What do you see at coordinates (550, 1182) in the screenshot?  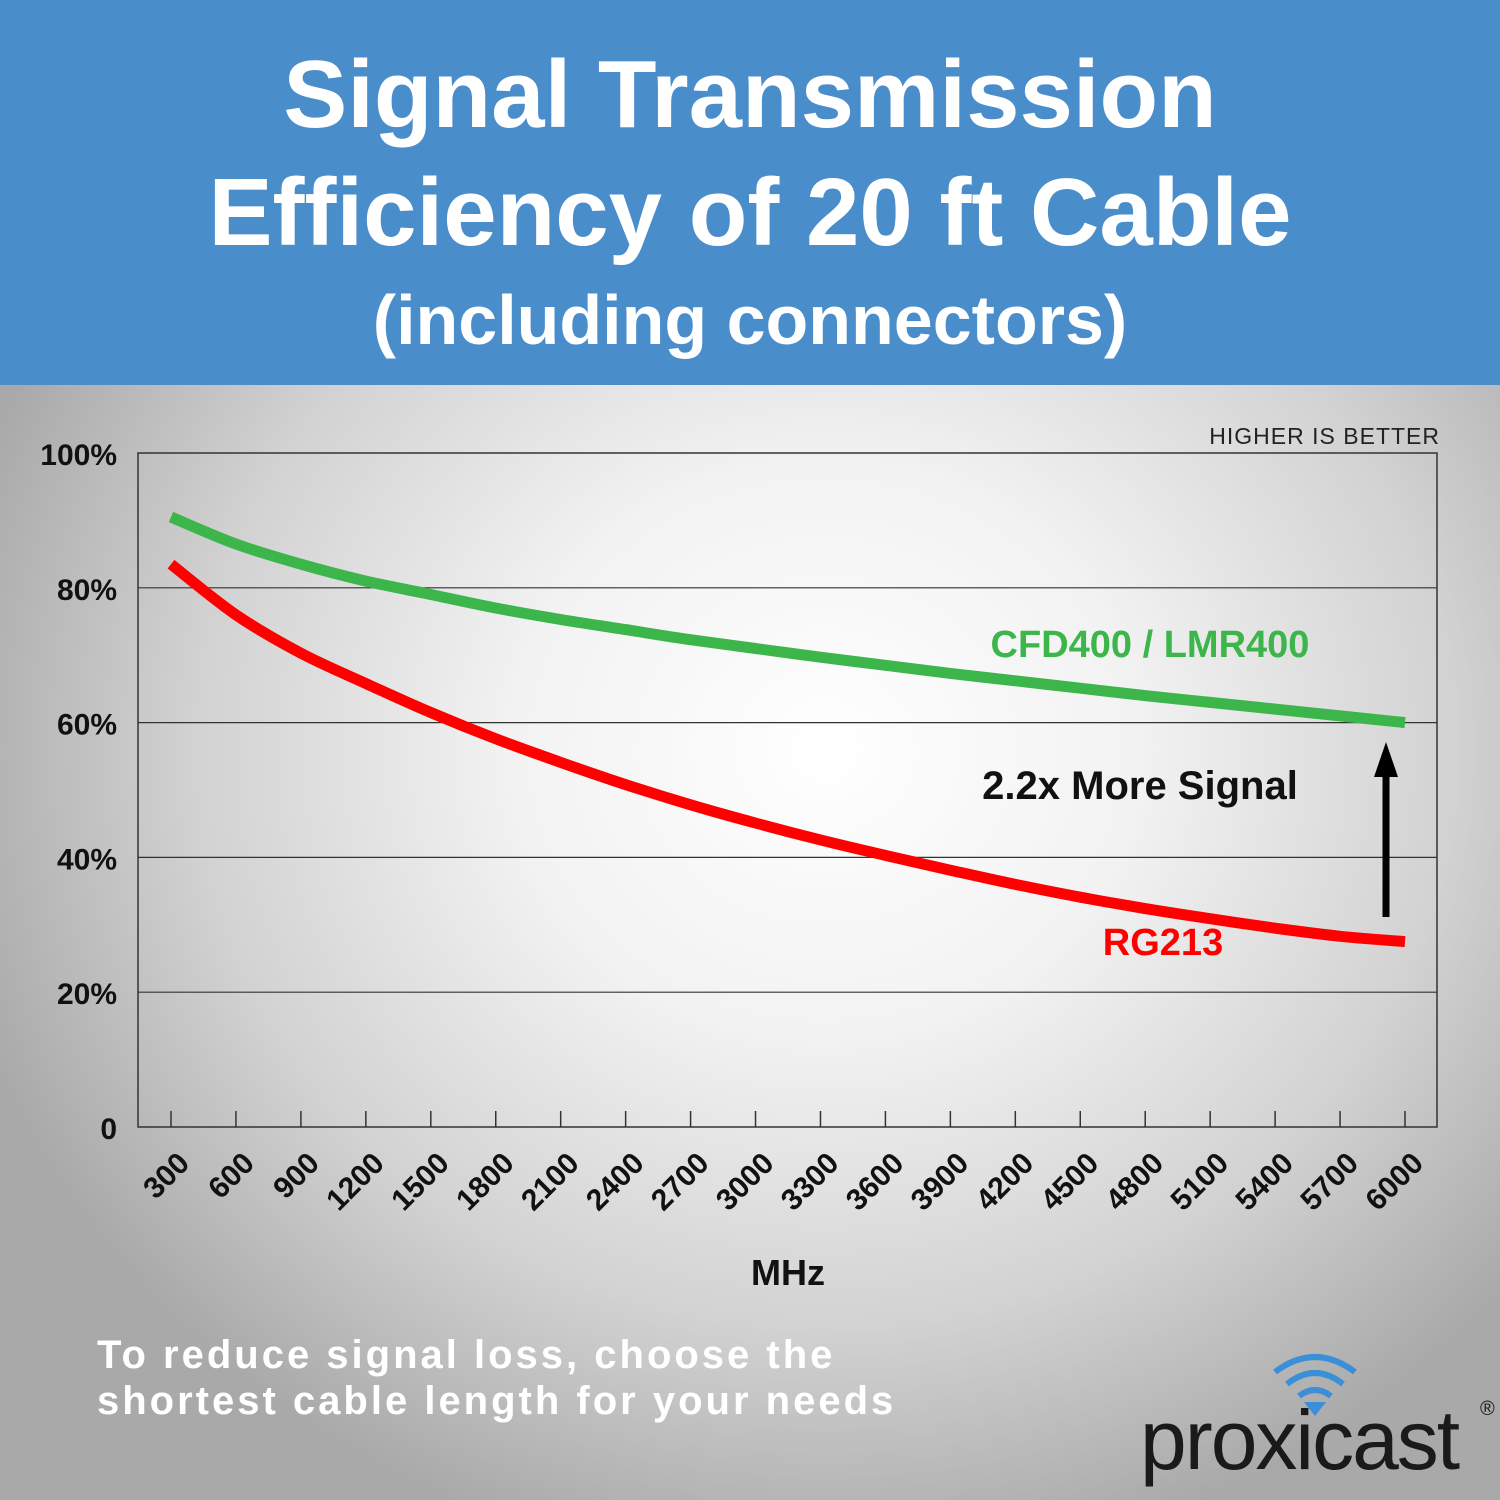 I see `x-tick-label-2100: 2100` at bounding box center [550, 1182].